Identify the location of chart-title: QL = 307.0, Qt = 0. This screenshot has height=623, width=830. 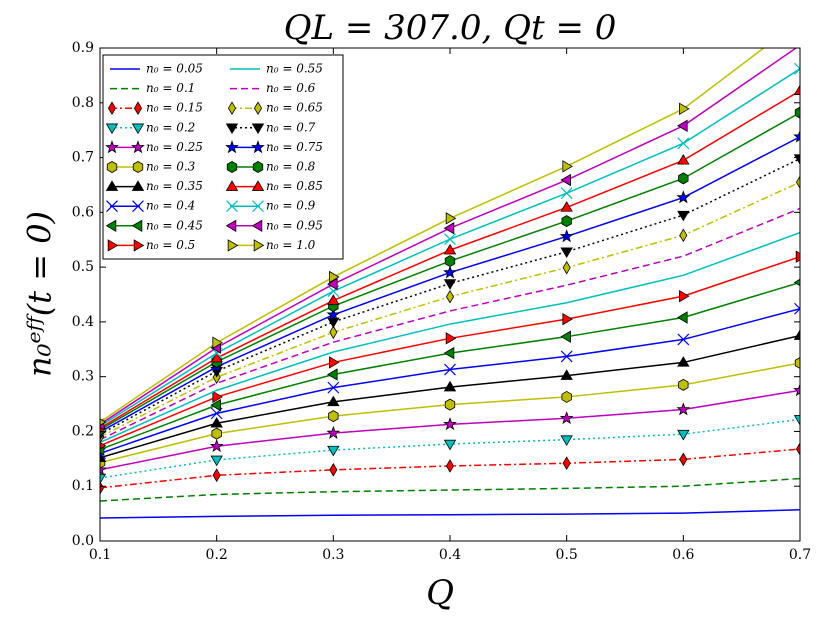
(450, 28).